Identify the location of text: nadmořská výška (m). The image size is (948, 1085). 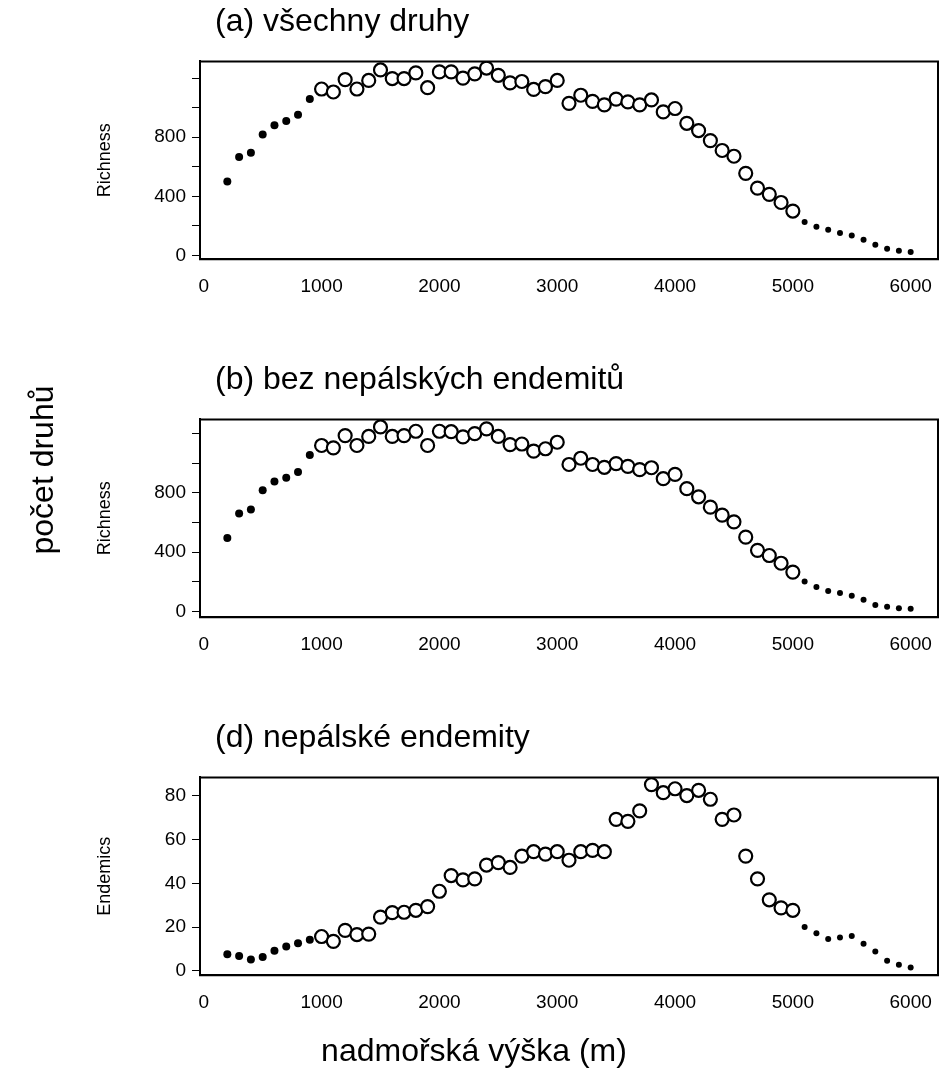
(474, 1050).